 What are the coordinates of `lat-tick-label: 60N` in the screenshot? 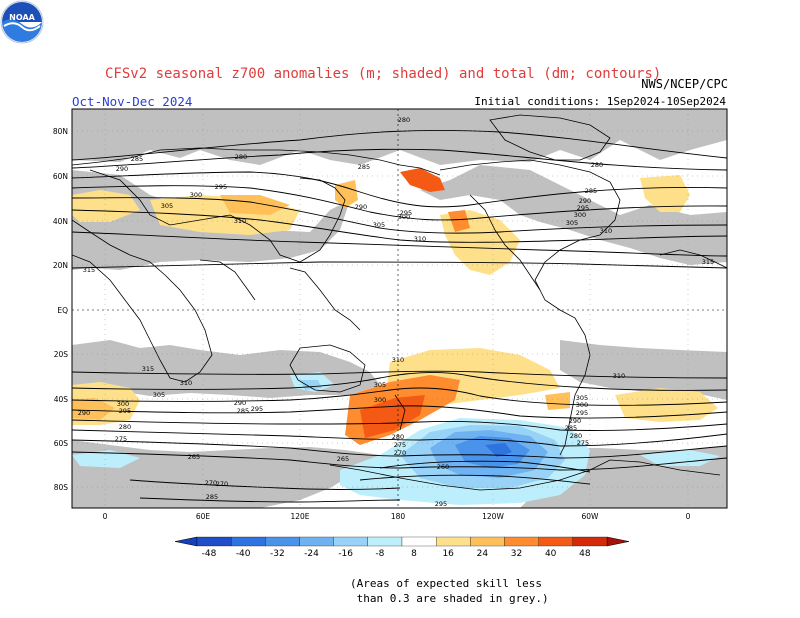 It's located at (60, 176).